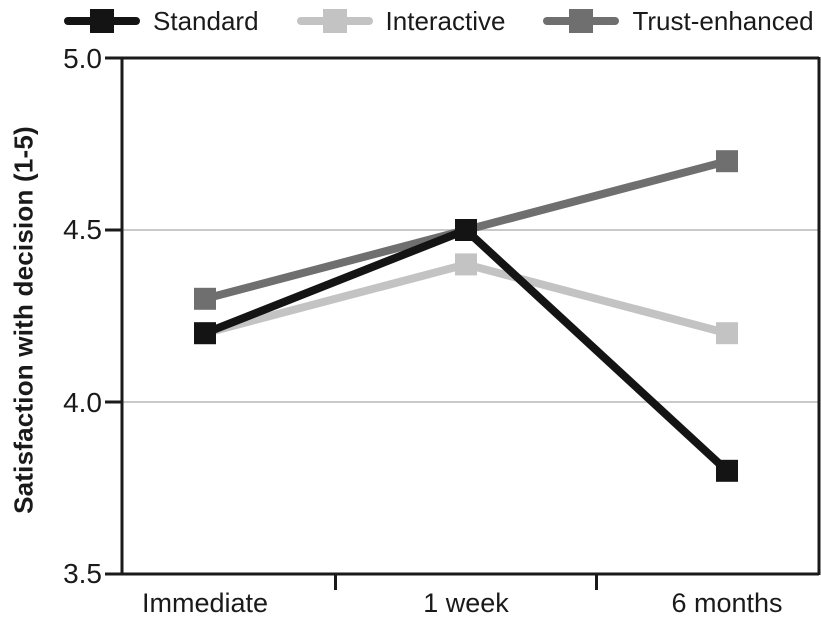 This screenshot has width=821, height=624. I want to click on legend-item-trust-enhanced: Trust-enhanced, so click(678, 21).